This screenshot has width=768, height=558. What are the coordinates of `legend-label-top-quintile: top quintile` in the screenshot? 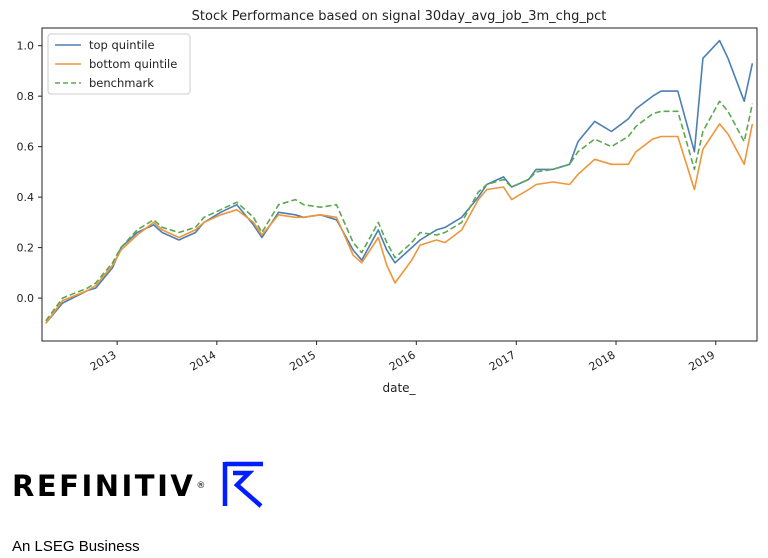 It's located at (122, 45).